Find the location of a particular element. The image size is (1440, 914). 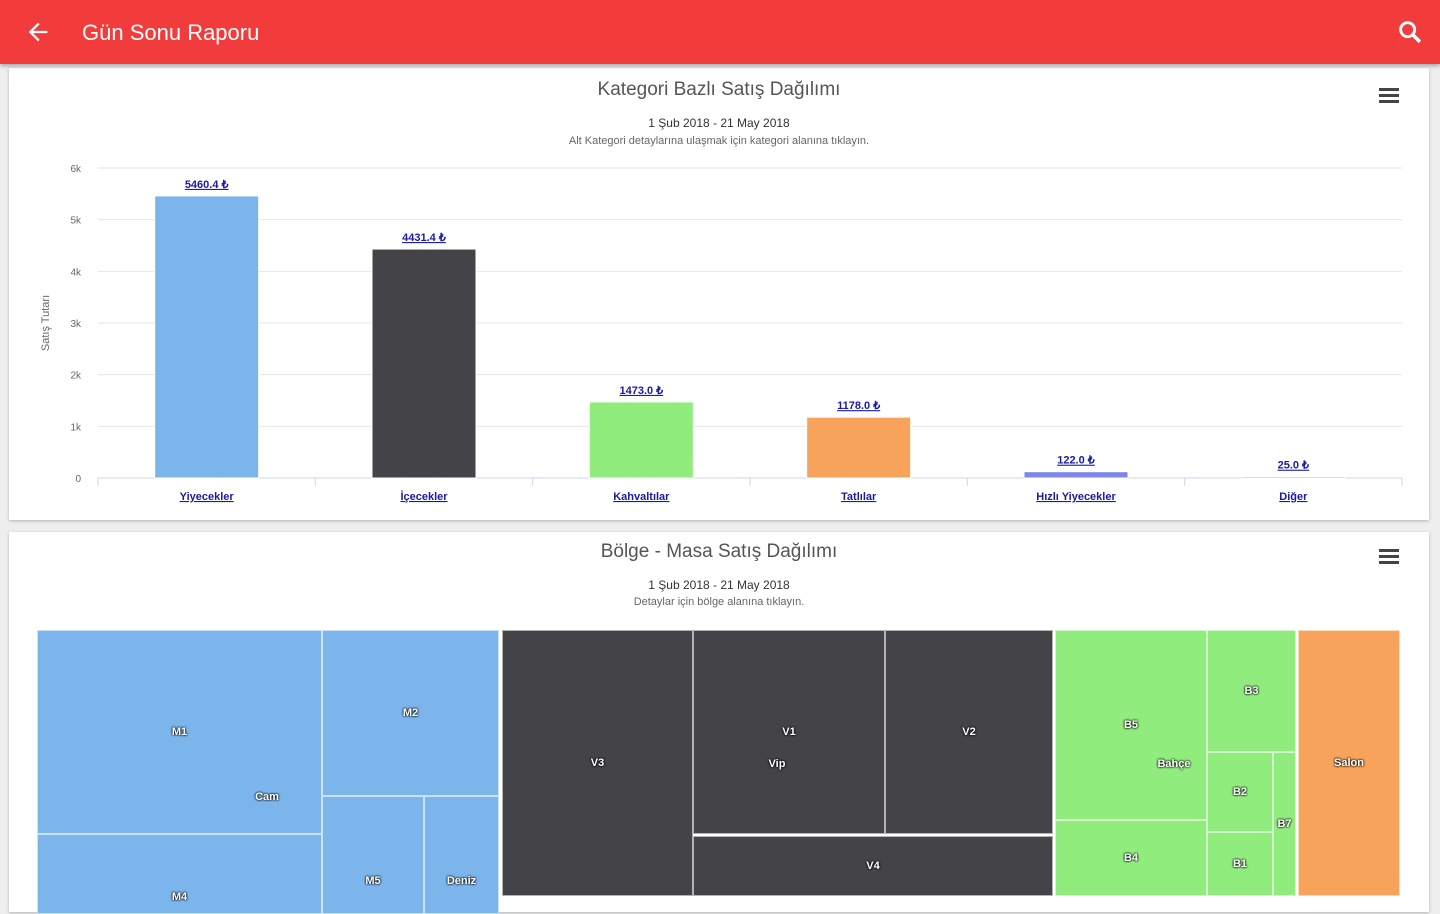

y-tick-label: 1k is located at coordinates (76, 427).